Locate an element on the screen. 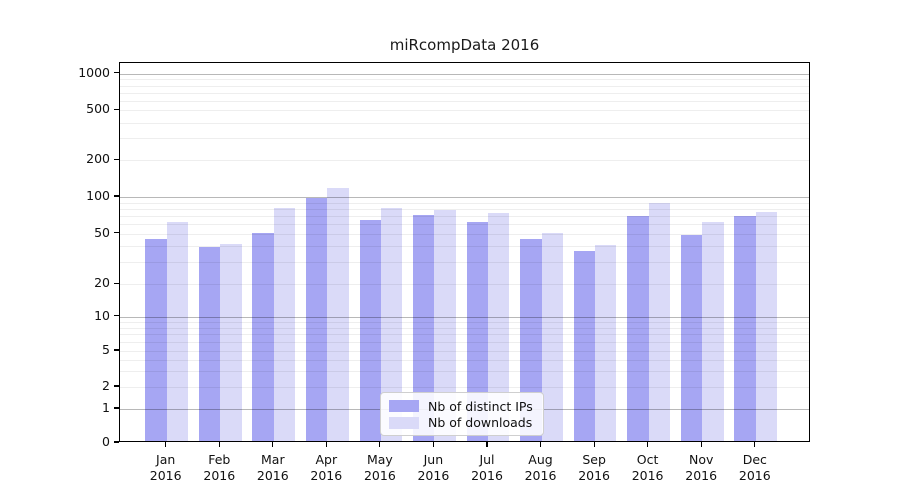  legend-label: Nb of distinct IPs is located at coordinates (480, 406).